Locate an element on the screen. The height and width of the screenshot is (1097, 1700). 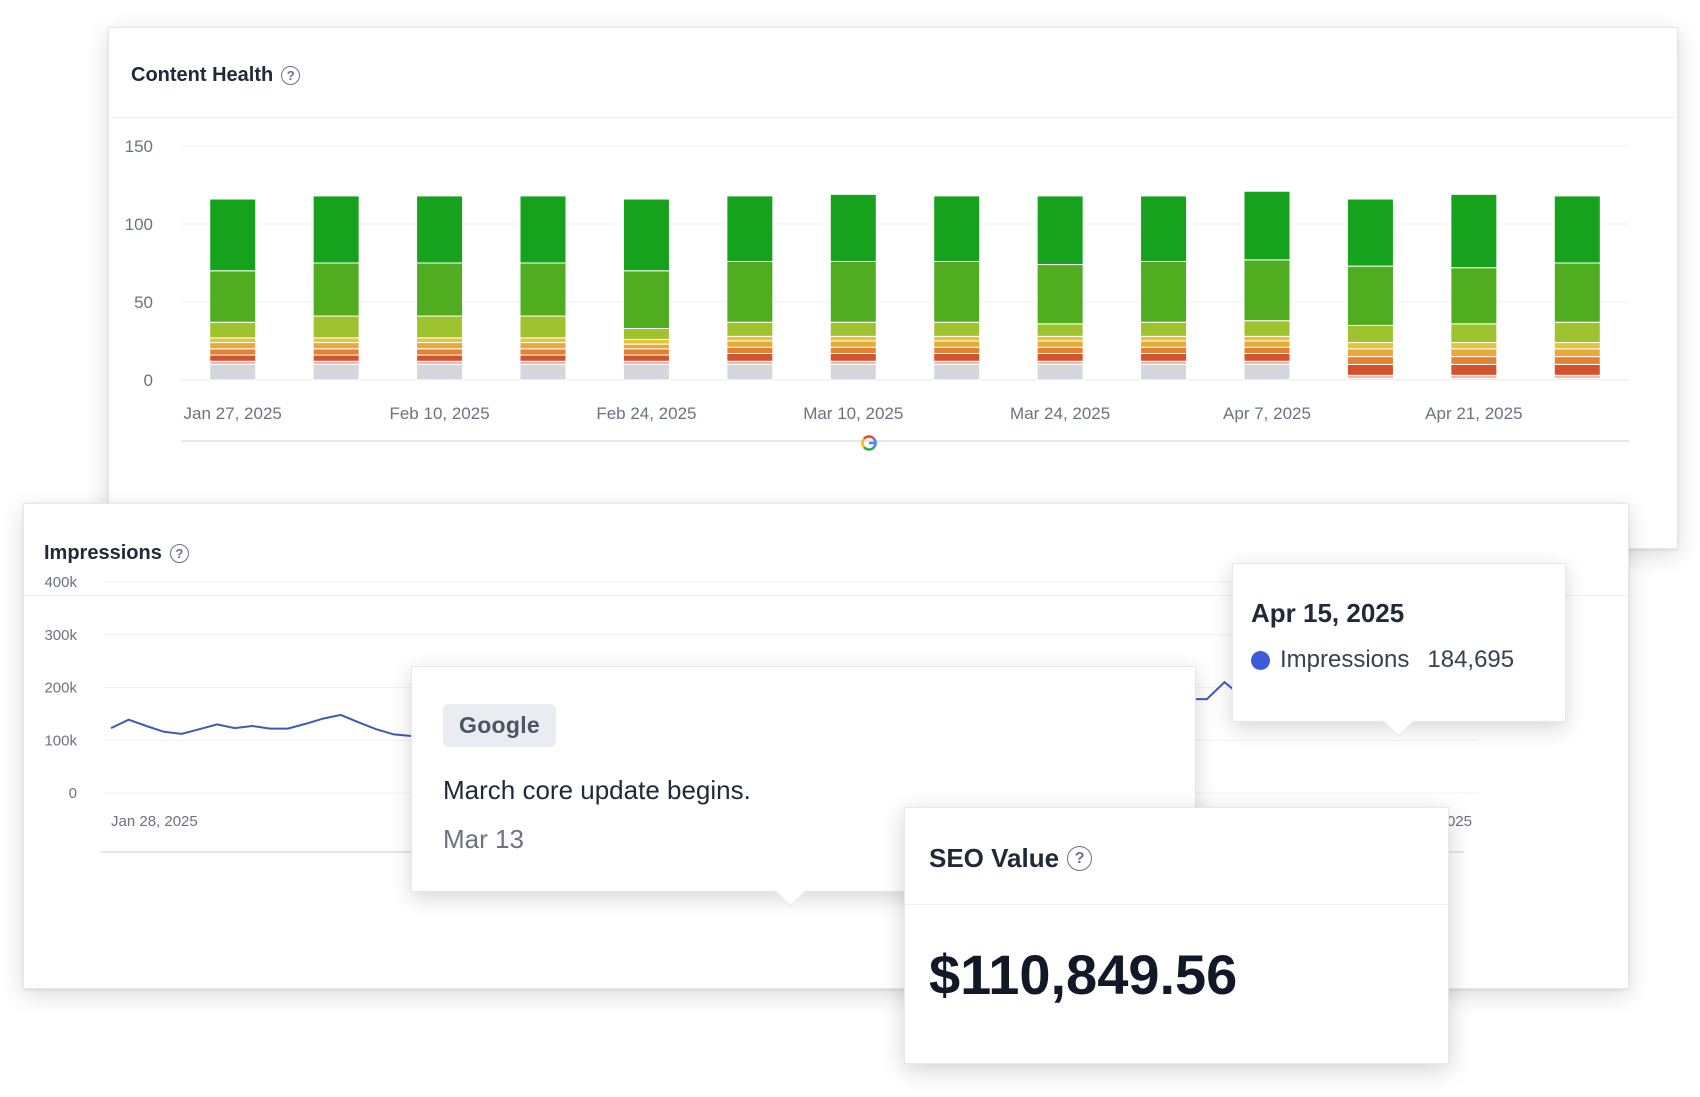
impressions-title: Impressions ? is located at coordinates (116, 553).